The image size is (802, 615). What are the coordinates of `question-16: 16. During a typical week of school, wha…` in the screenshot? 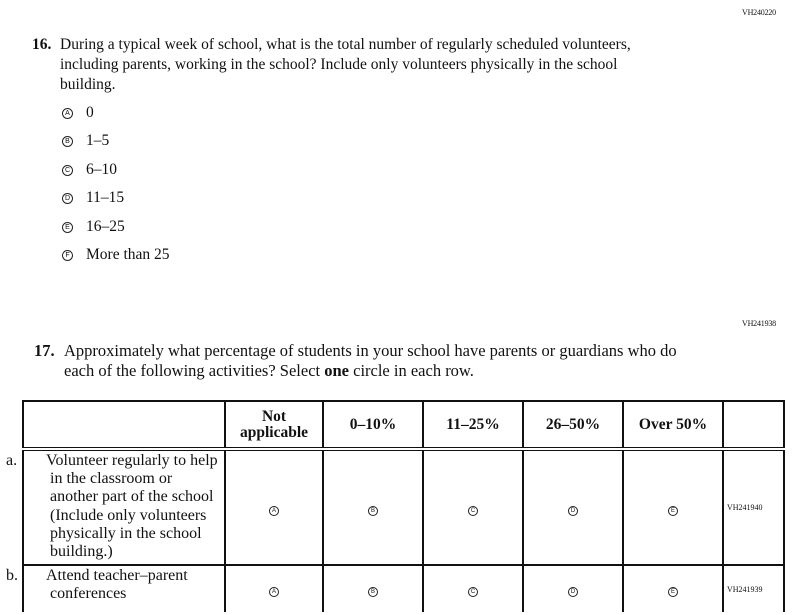 It's located at (352, 65).